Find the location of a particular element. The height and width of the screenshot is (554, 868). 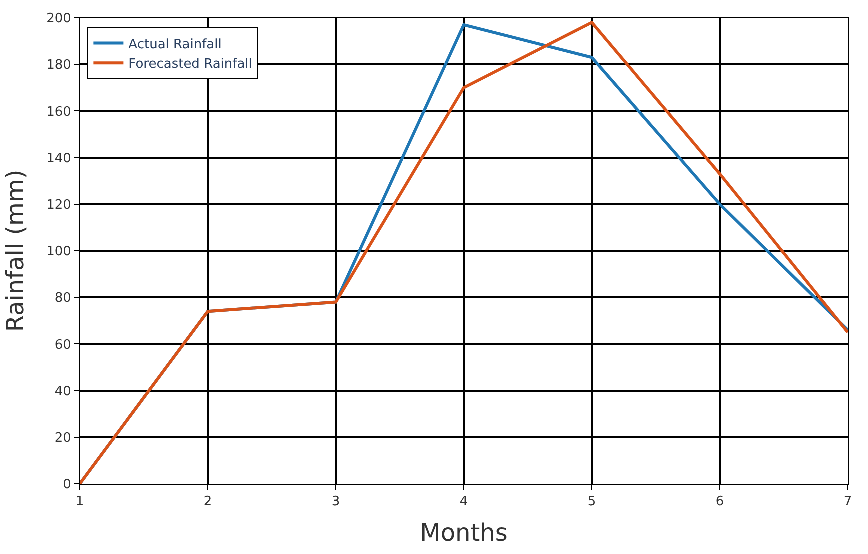

y-tick-label: 20 is located at coordinates (63, 438).